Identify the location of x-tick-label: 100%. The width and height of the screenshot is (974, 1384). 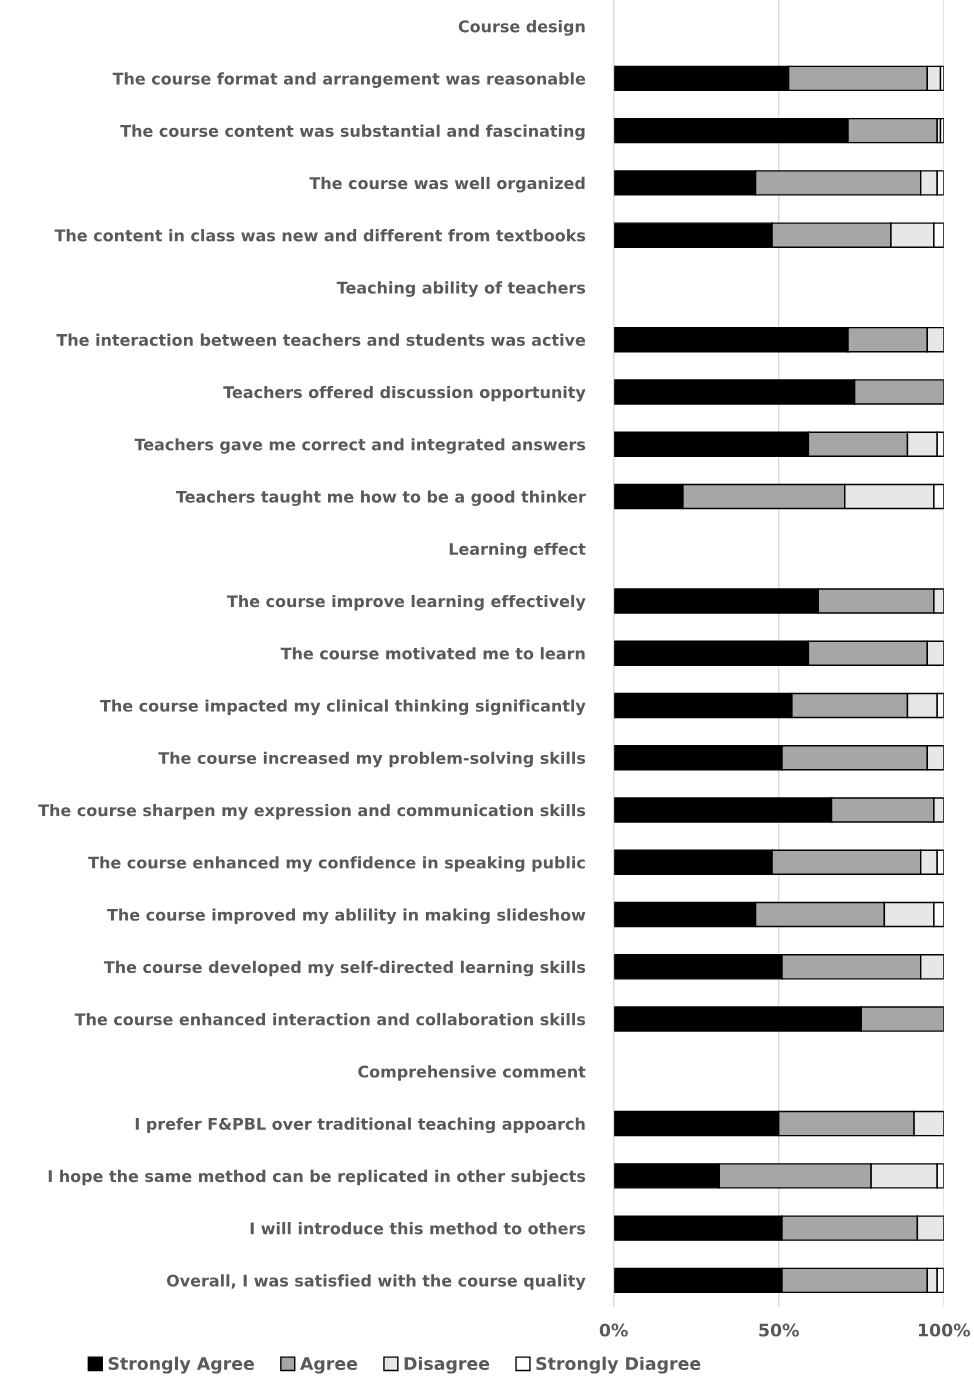
(944, 1330).